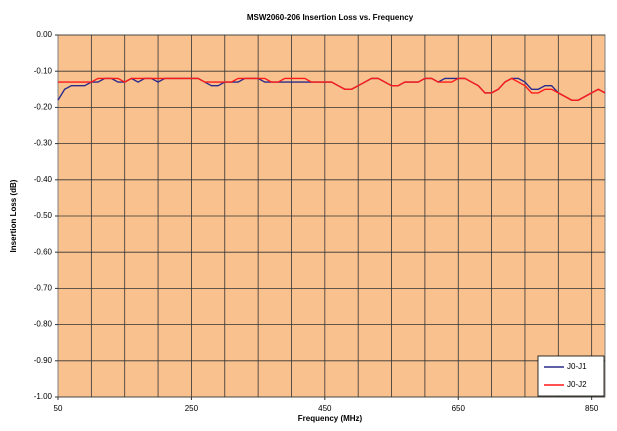 This screenshot has height=431, width=617. I want to click on legend, so click(571, 376).